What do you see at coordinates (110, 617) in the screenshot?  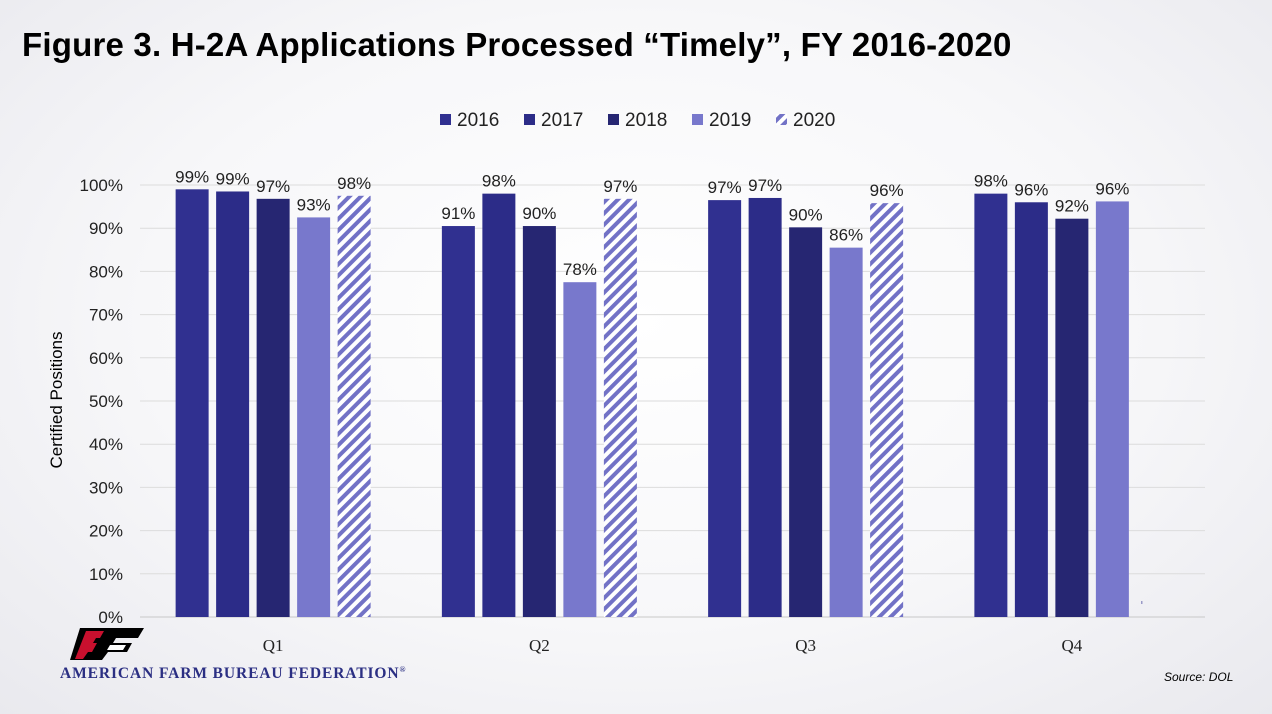 I see `y-tick-label: 0%` at bounding box center [110, 617].